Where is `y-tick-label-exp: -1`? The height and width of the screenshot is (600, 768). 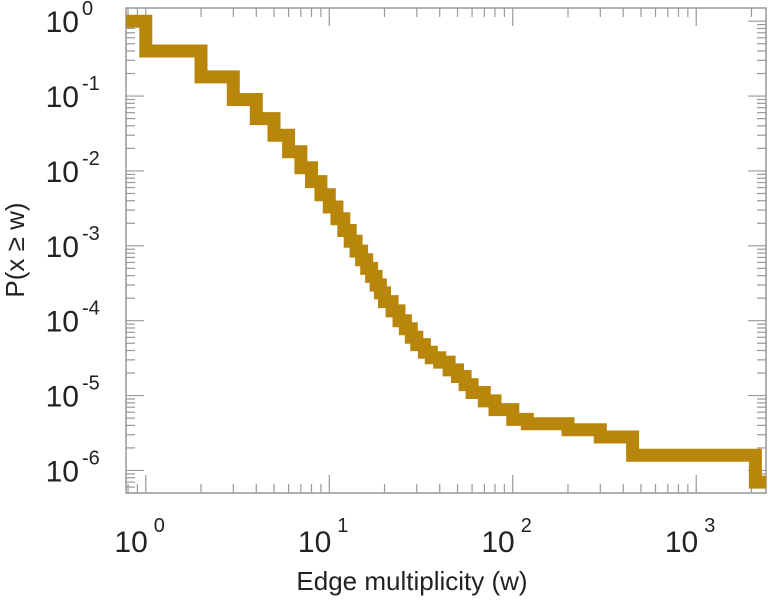 y-tick-label-exp: -1 is located at coordinates (91, 84).